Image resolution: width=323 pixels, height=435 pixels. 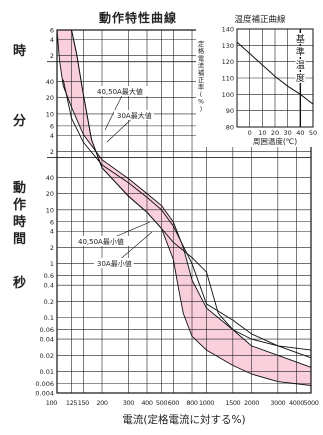 I want to click on curve-label: 30A最大値, so click(x=134, y=115).